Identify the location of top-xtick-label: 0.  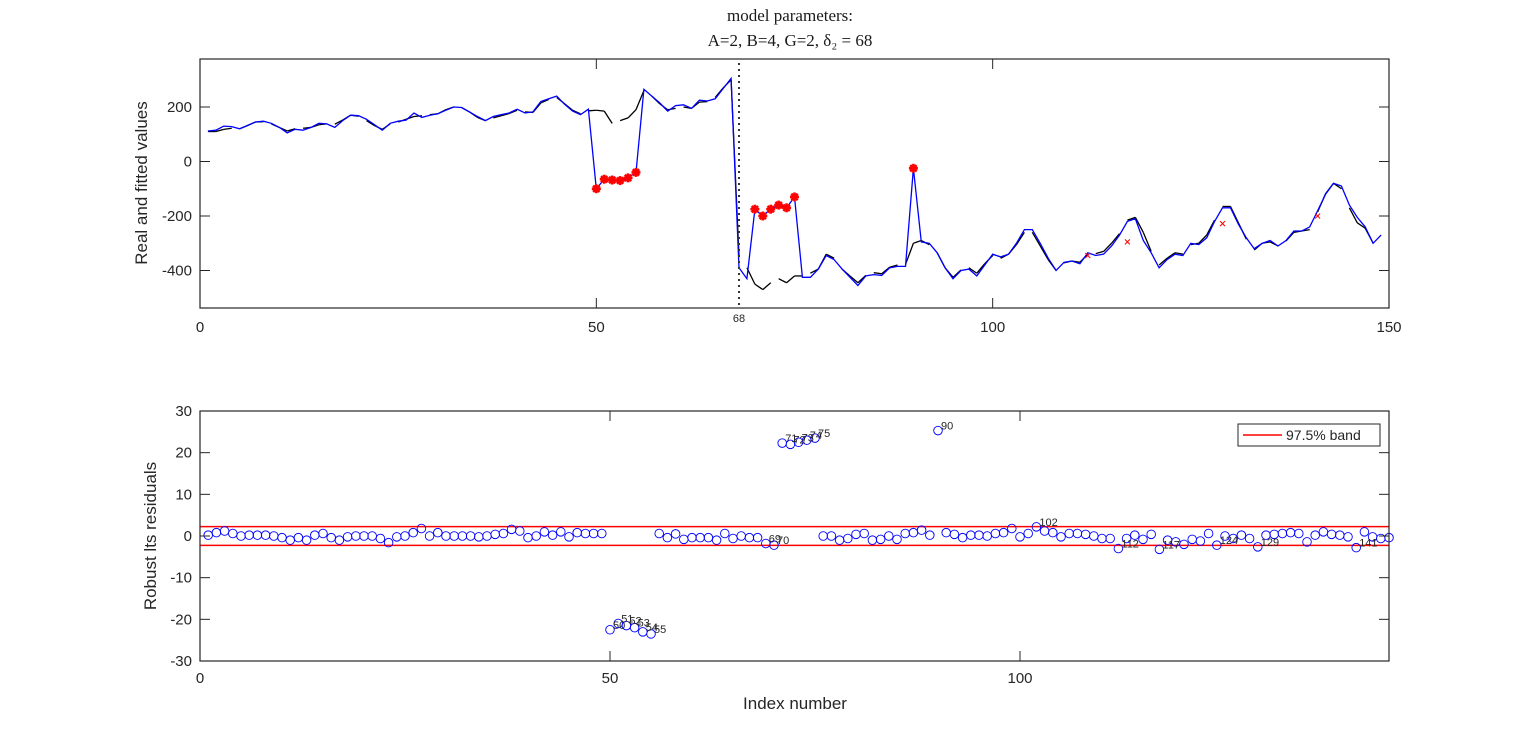
(200, 327).